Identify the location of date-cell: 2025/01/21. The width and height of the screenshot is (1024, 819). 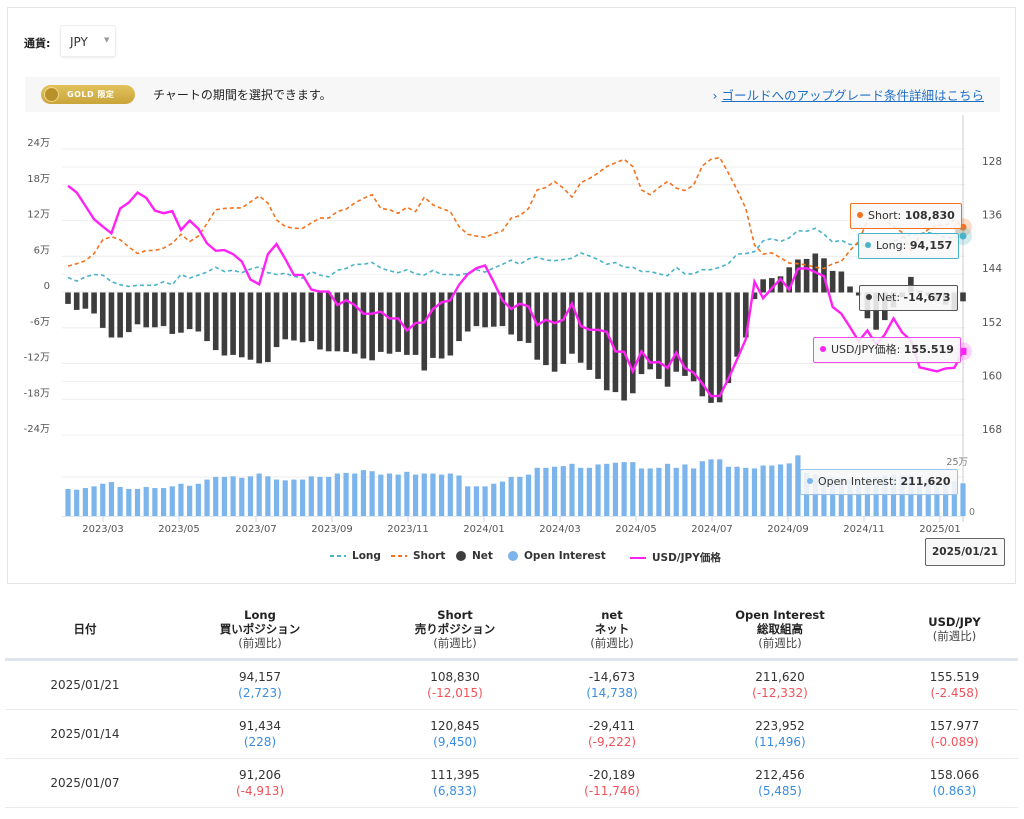
(85, 684).